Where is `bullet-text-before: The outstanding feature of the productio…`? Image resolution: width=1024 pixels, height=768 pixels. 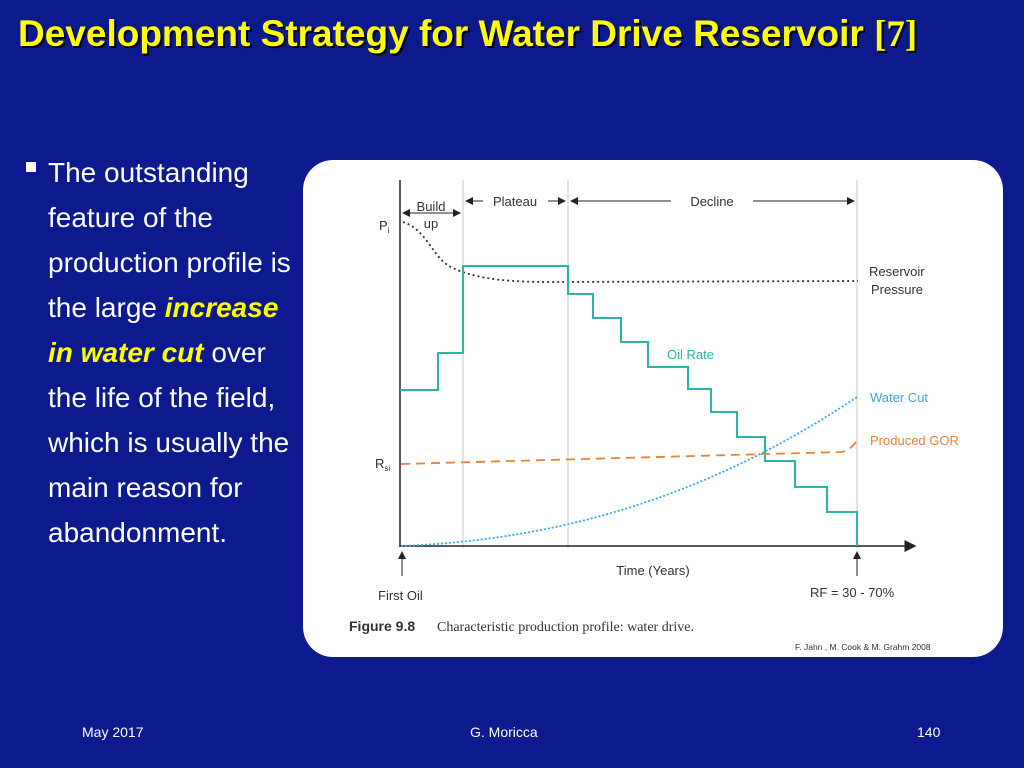
bullet-text-before: The outstanding feature of the productio… is located at coordinates (169, 240).